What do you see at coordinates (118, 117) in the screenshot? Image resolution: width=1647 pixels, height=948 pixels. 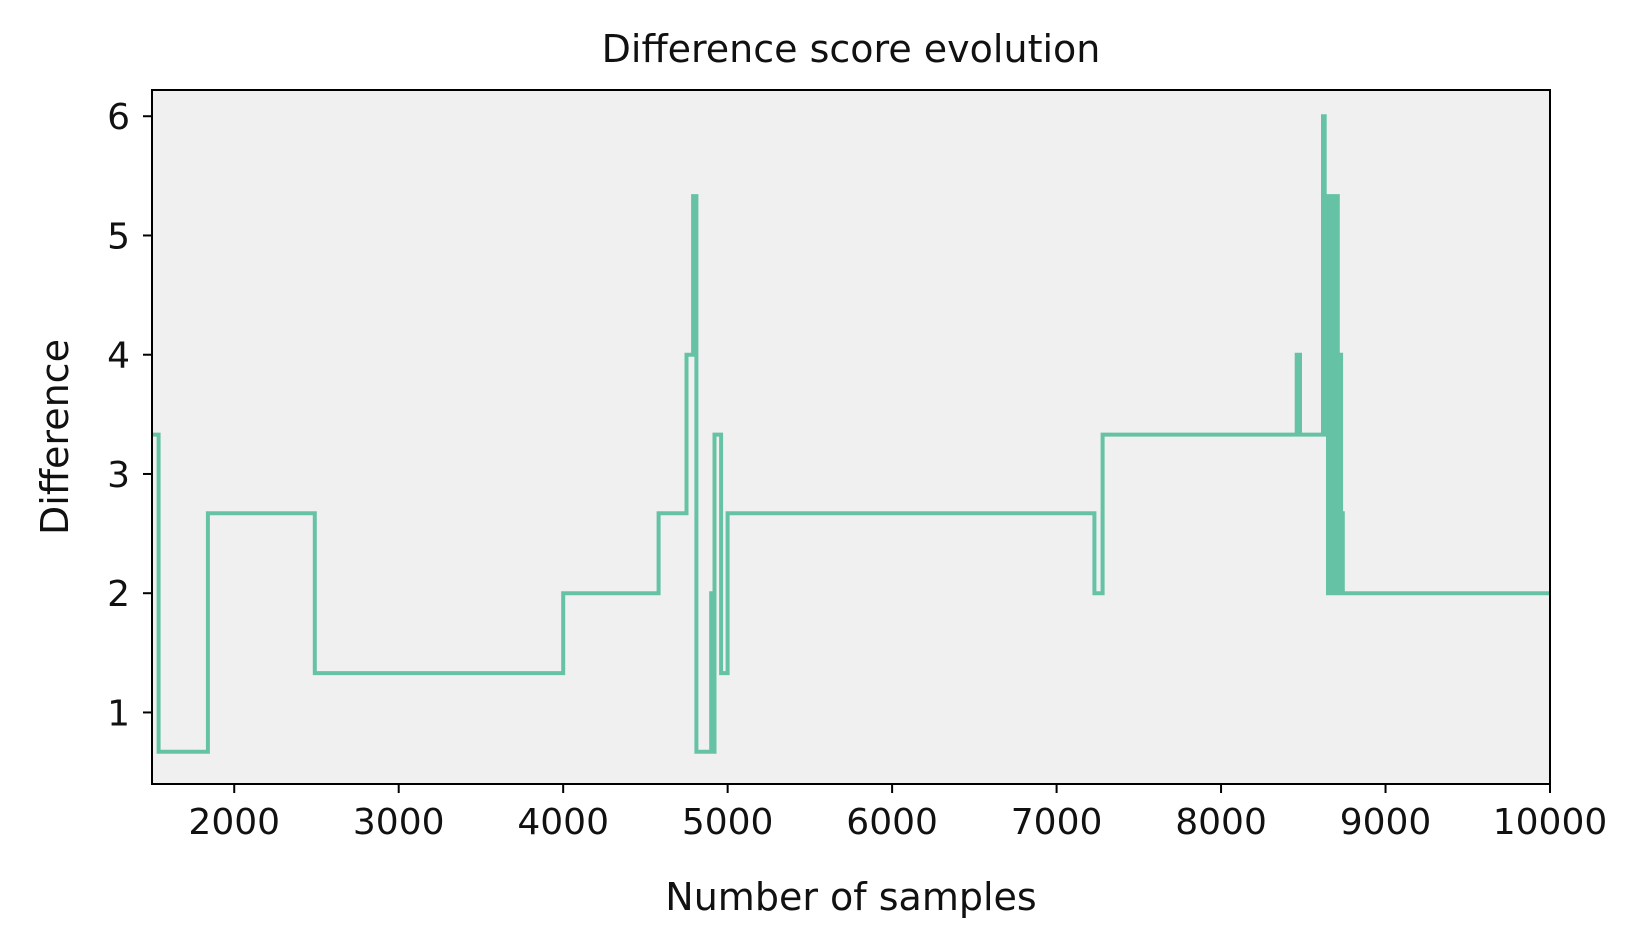 I see `y-tick-label: 6` at bounding box center [118, 117].